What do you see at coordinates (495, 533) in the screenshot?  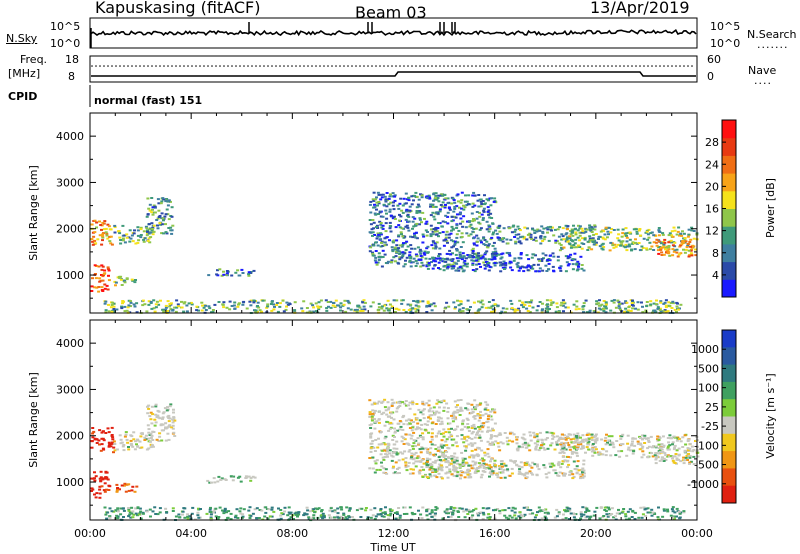 I see `x-tick-label: 16:00` at bounding box center [495, 533].